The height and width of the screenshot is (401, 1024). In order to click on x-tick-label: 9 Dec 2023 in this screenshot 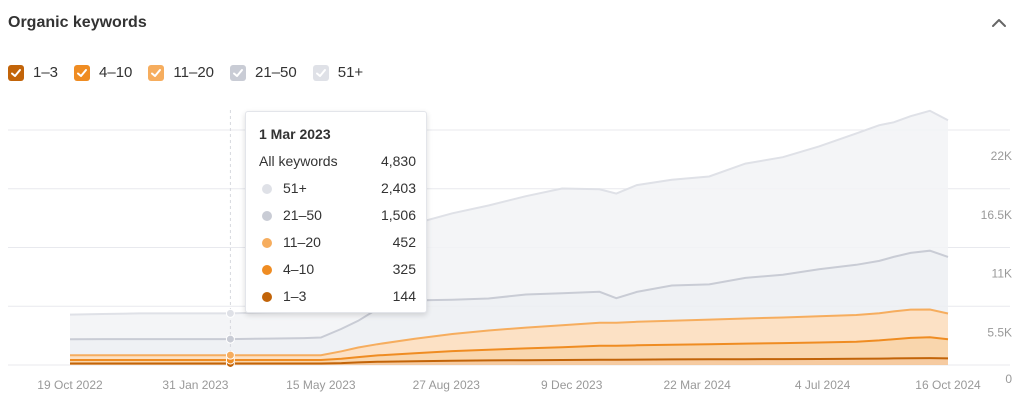, I will do `click(572, 385)`.